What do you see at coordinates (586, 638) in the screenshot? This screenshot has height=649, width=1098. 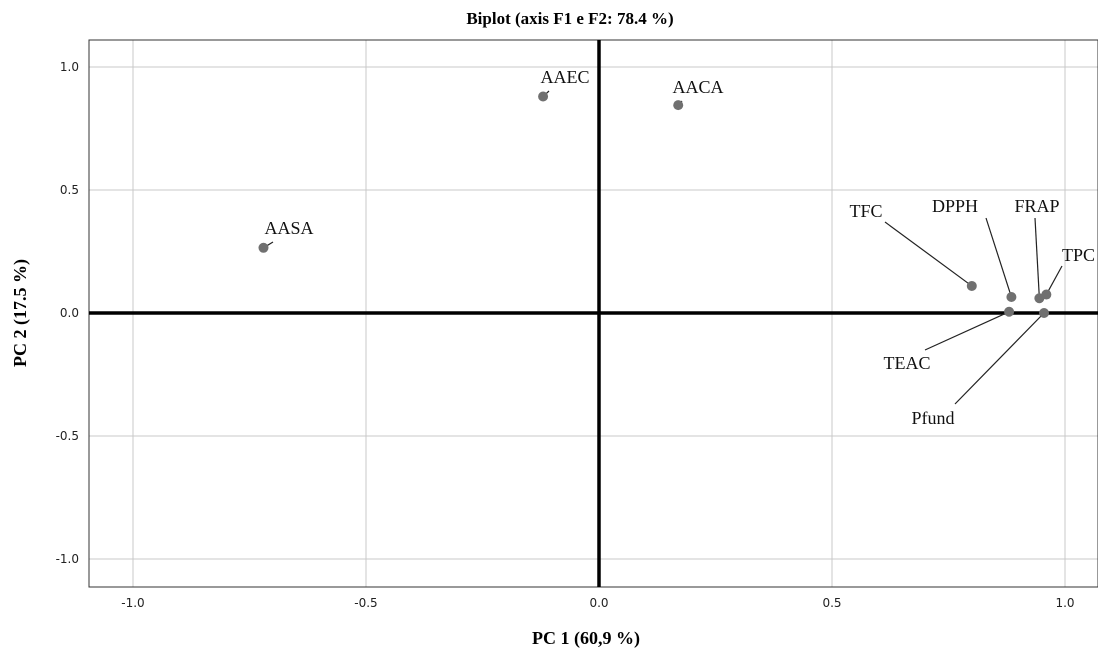 I see `x-axis-label: PC 1 (60,9 %)` at bounding box center [586, 638].